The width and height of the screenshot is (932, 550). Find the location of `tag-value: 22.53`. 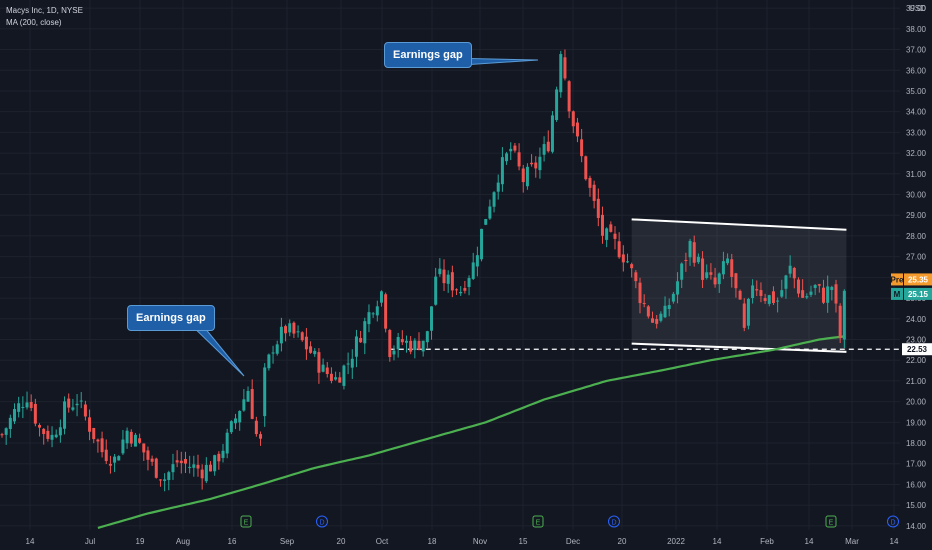

tag-value: 22.53 is located at coordinates (917, 349).